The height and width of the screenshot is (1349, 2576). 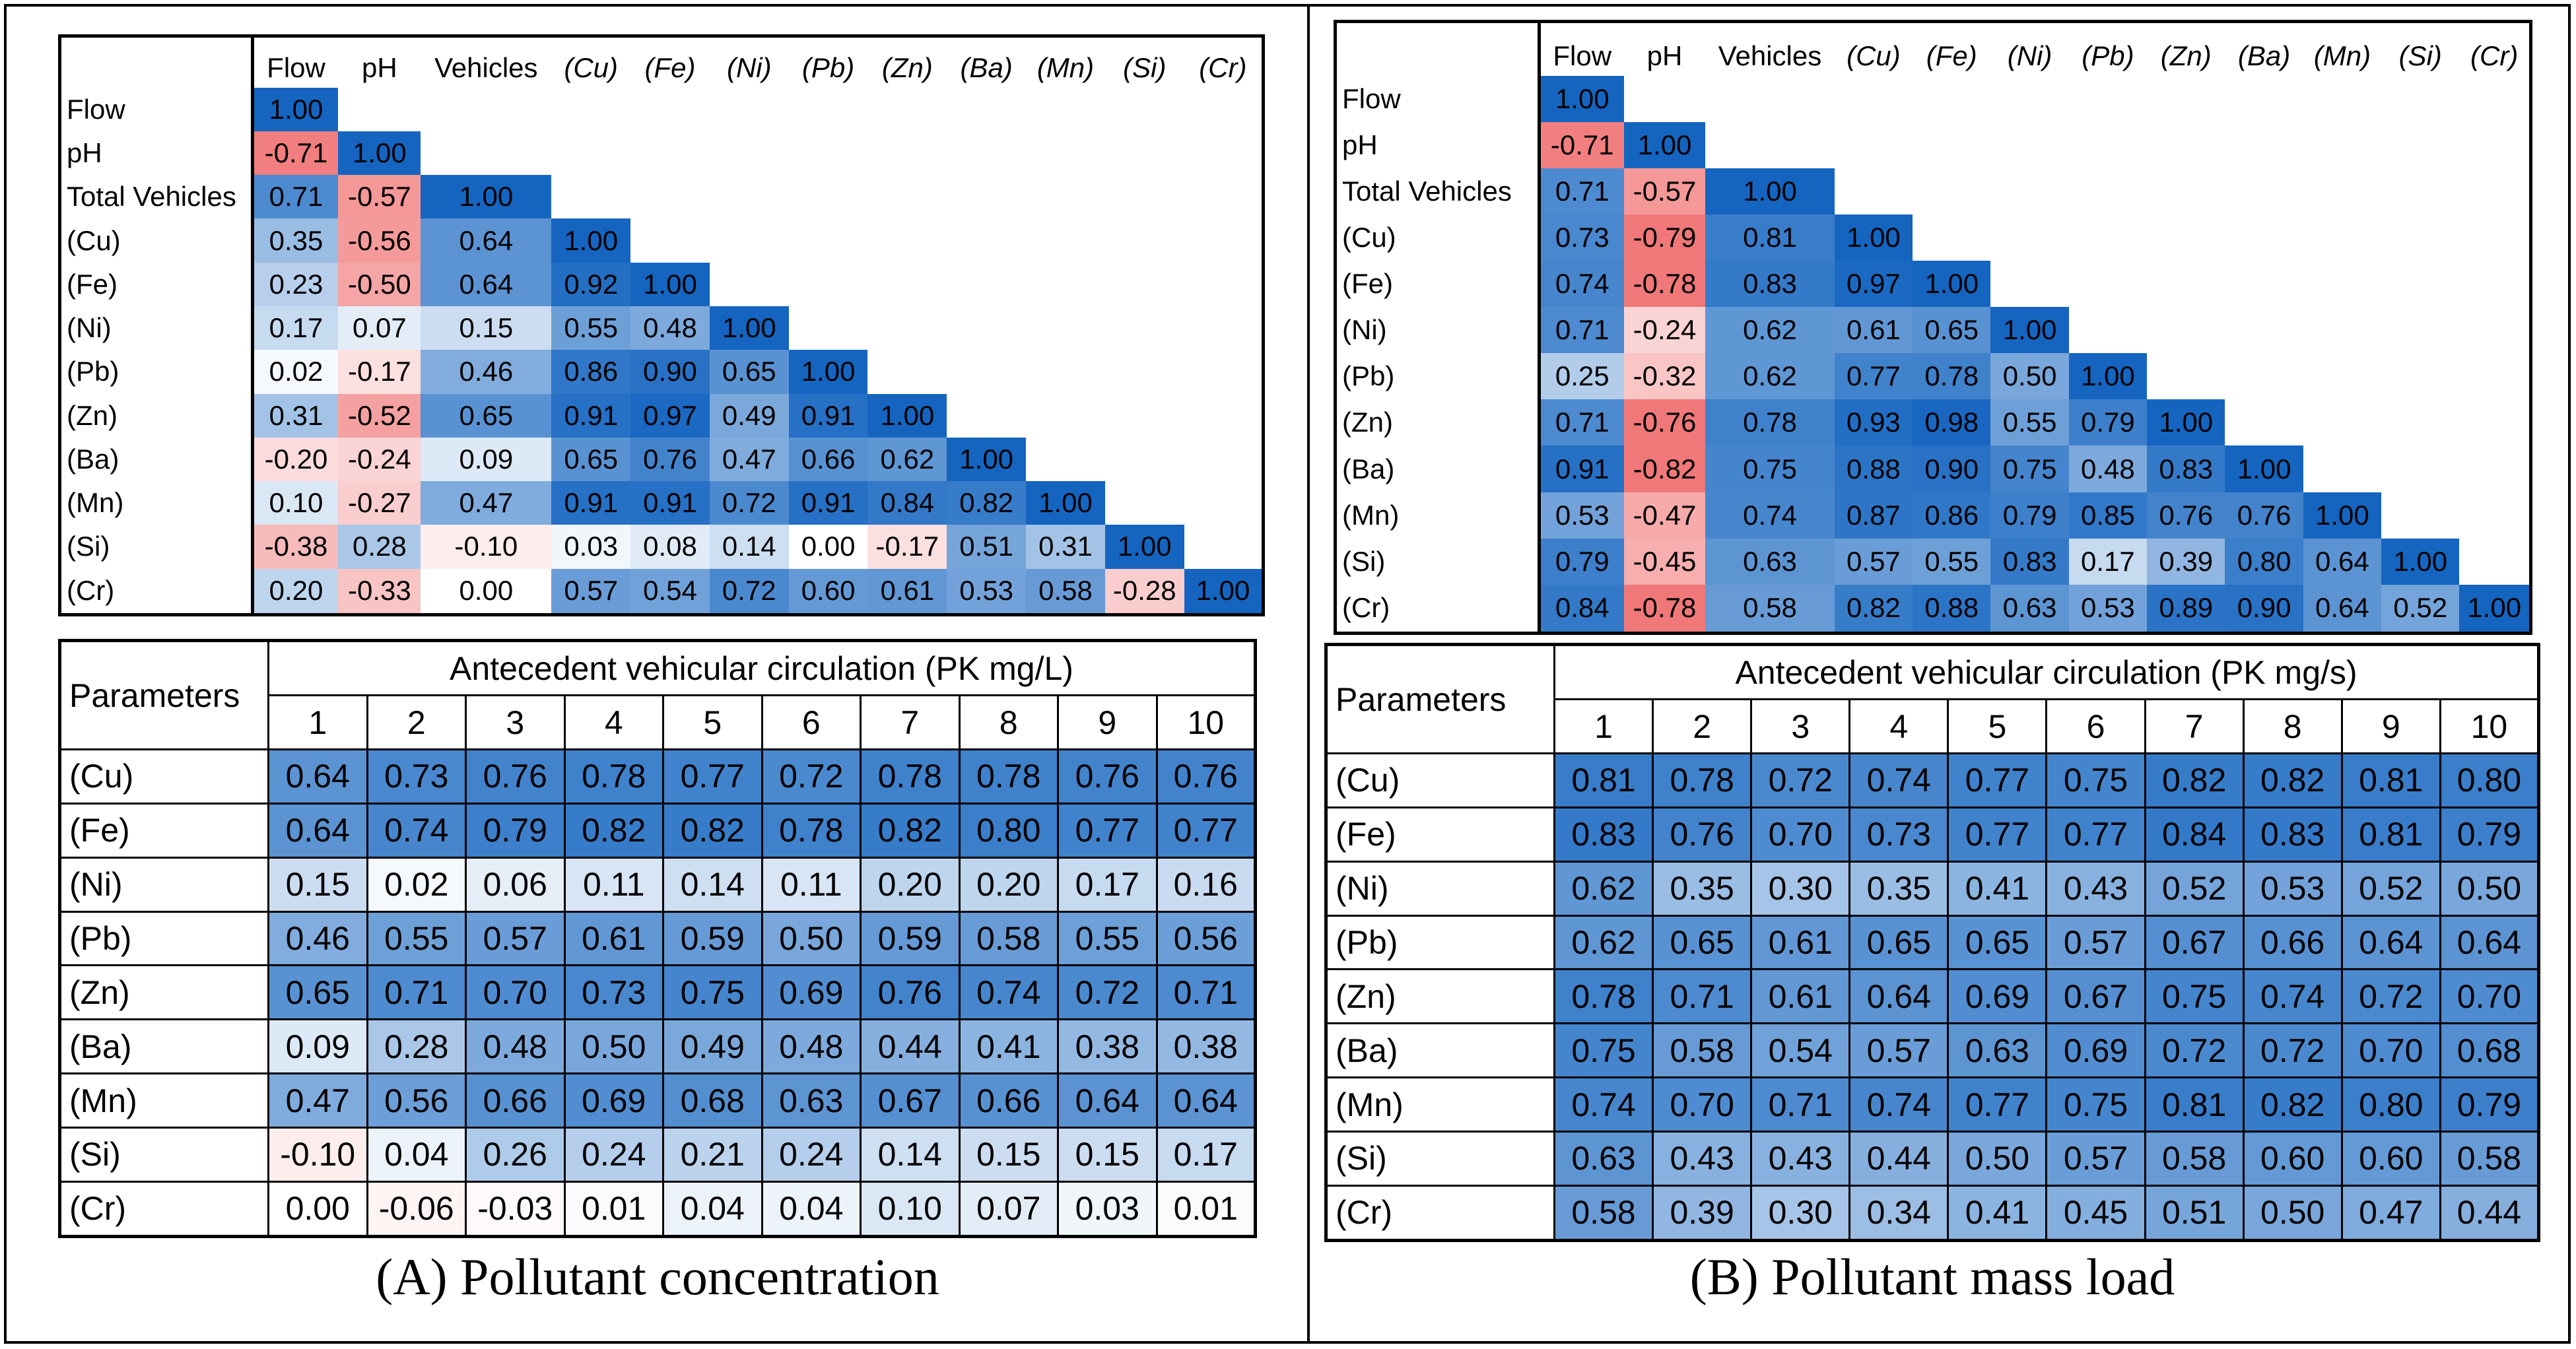 What do you see at coordinates (1581, 515) in the screenshot?
I see `heatmap-cell: 0.53` at bounding box center [1581, 515].